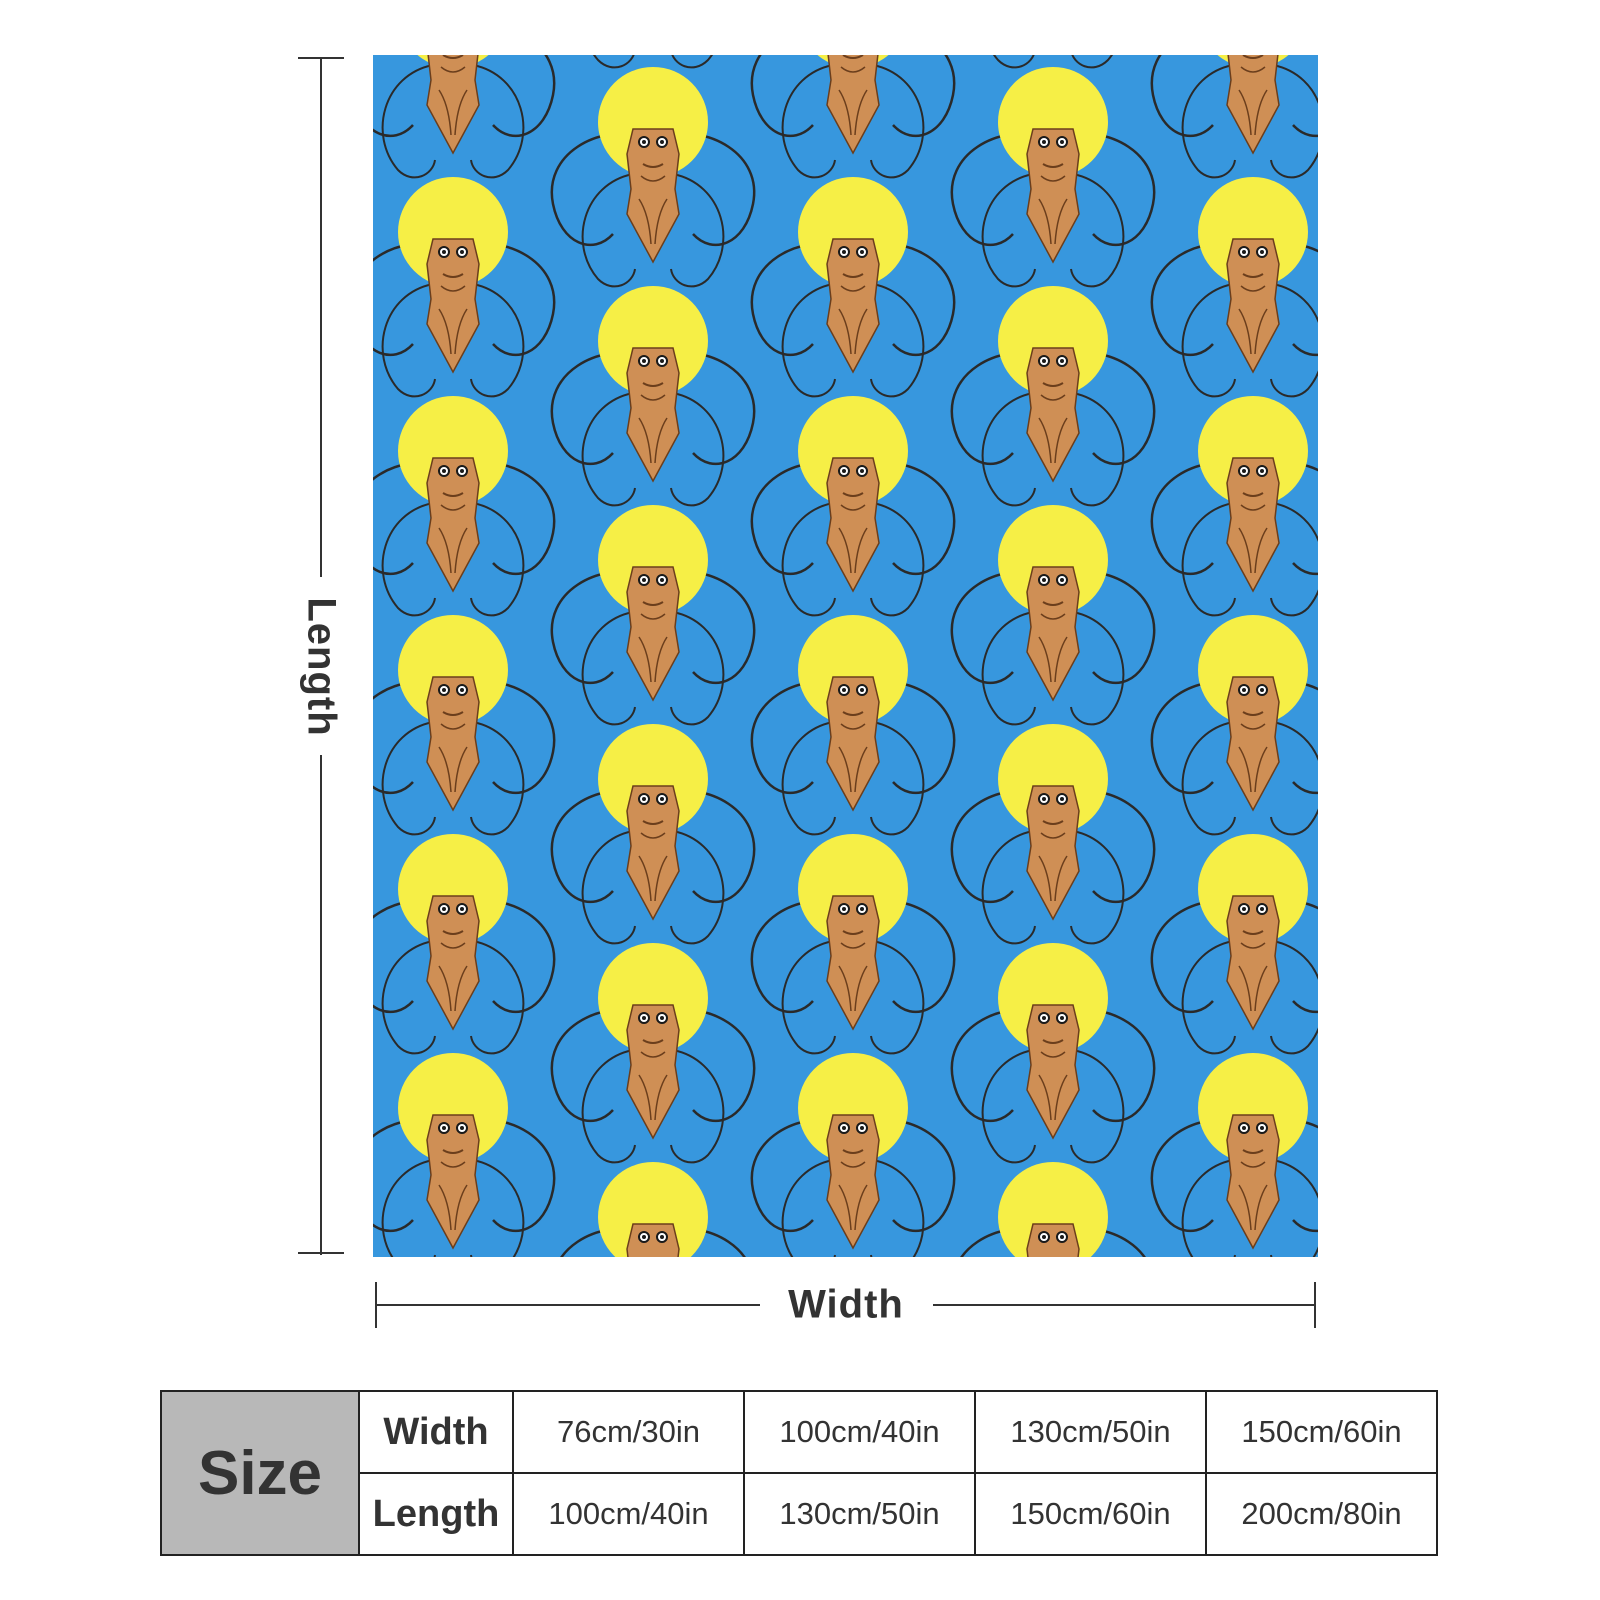 The image size is (1600, 1600). I want to click on width-label: Width, so click(846, 1304).